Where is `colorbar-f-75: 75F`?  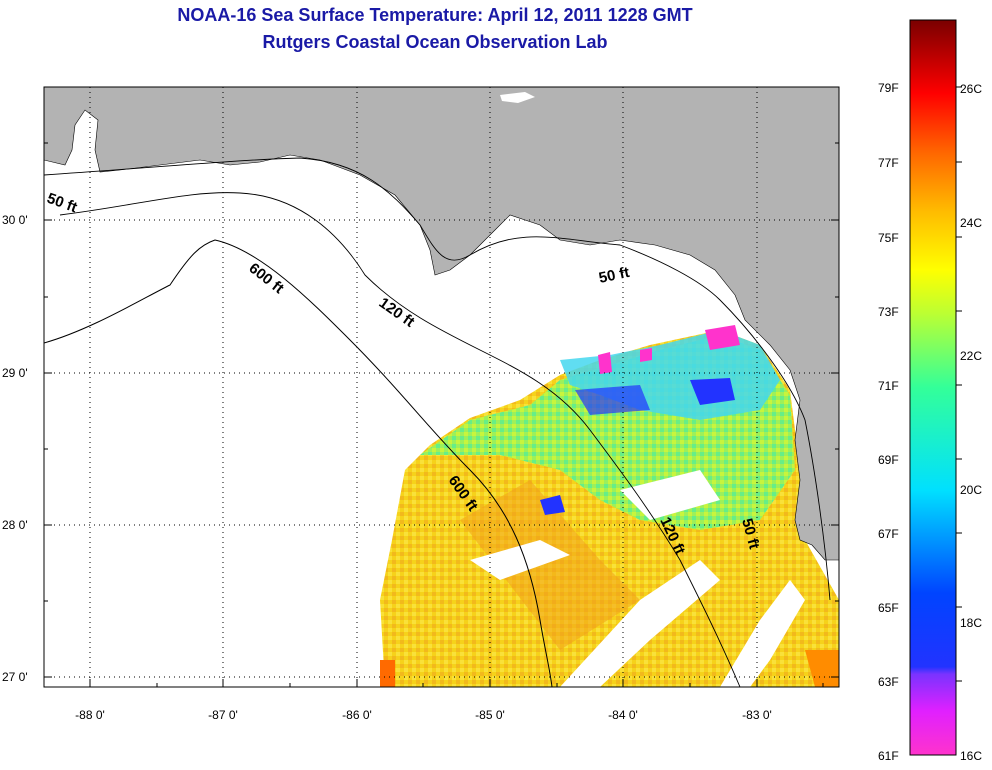 colorbar-f-75: 75F is located at coordinates (888, 238).